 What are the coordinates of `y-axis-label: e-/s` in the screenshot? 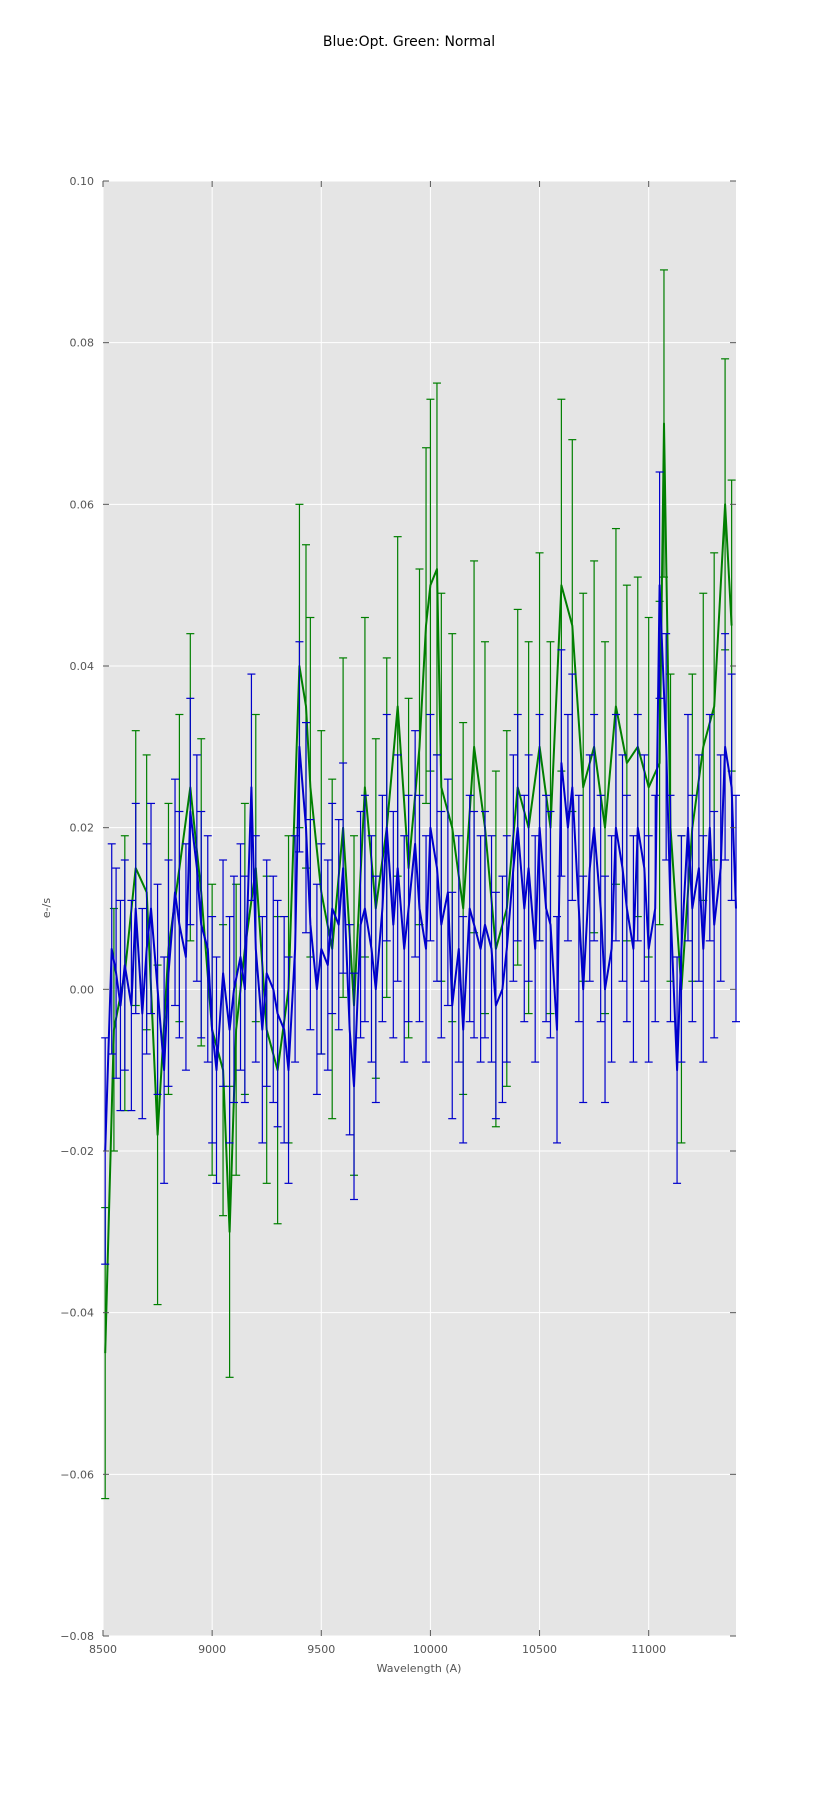 It's located at (46, 908).